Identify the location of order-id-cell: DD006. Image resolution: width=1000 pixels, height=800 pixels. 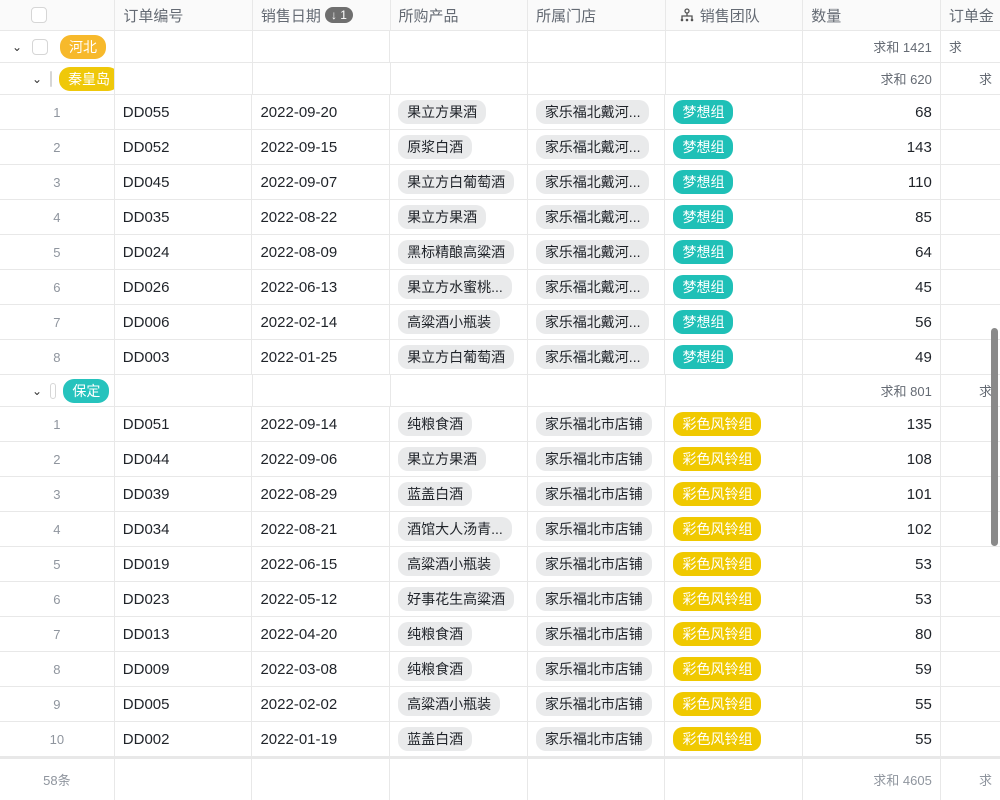
(184, 322).